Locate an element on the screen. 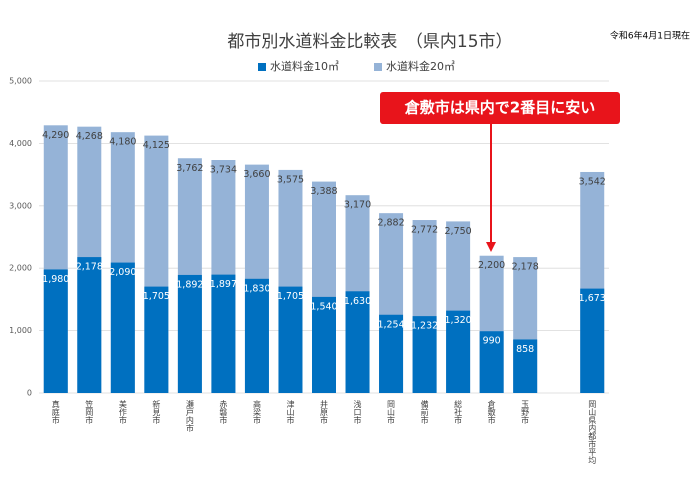 The height and width of the screenshot is (495, 700). chart-title: 都市別水道料金比較表 （県内15市） is located at coordinates (369, 42).